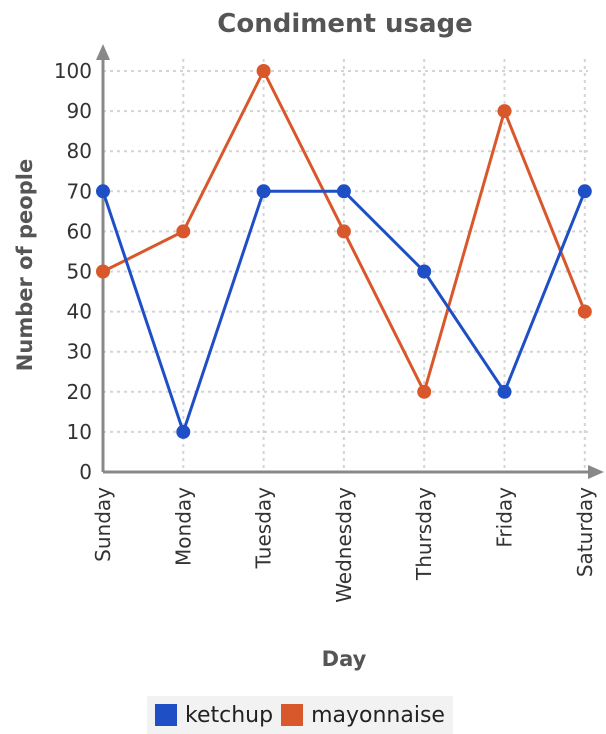 The image size is (606, 734). Describe the element at coordinates (79, 111) in the screenshot. I see `y-tick-label: 90` at that location.